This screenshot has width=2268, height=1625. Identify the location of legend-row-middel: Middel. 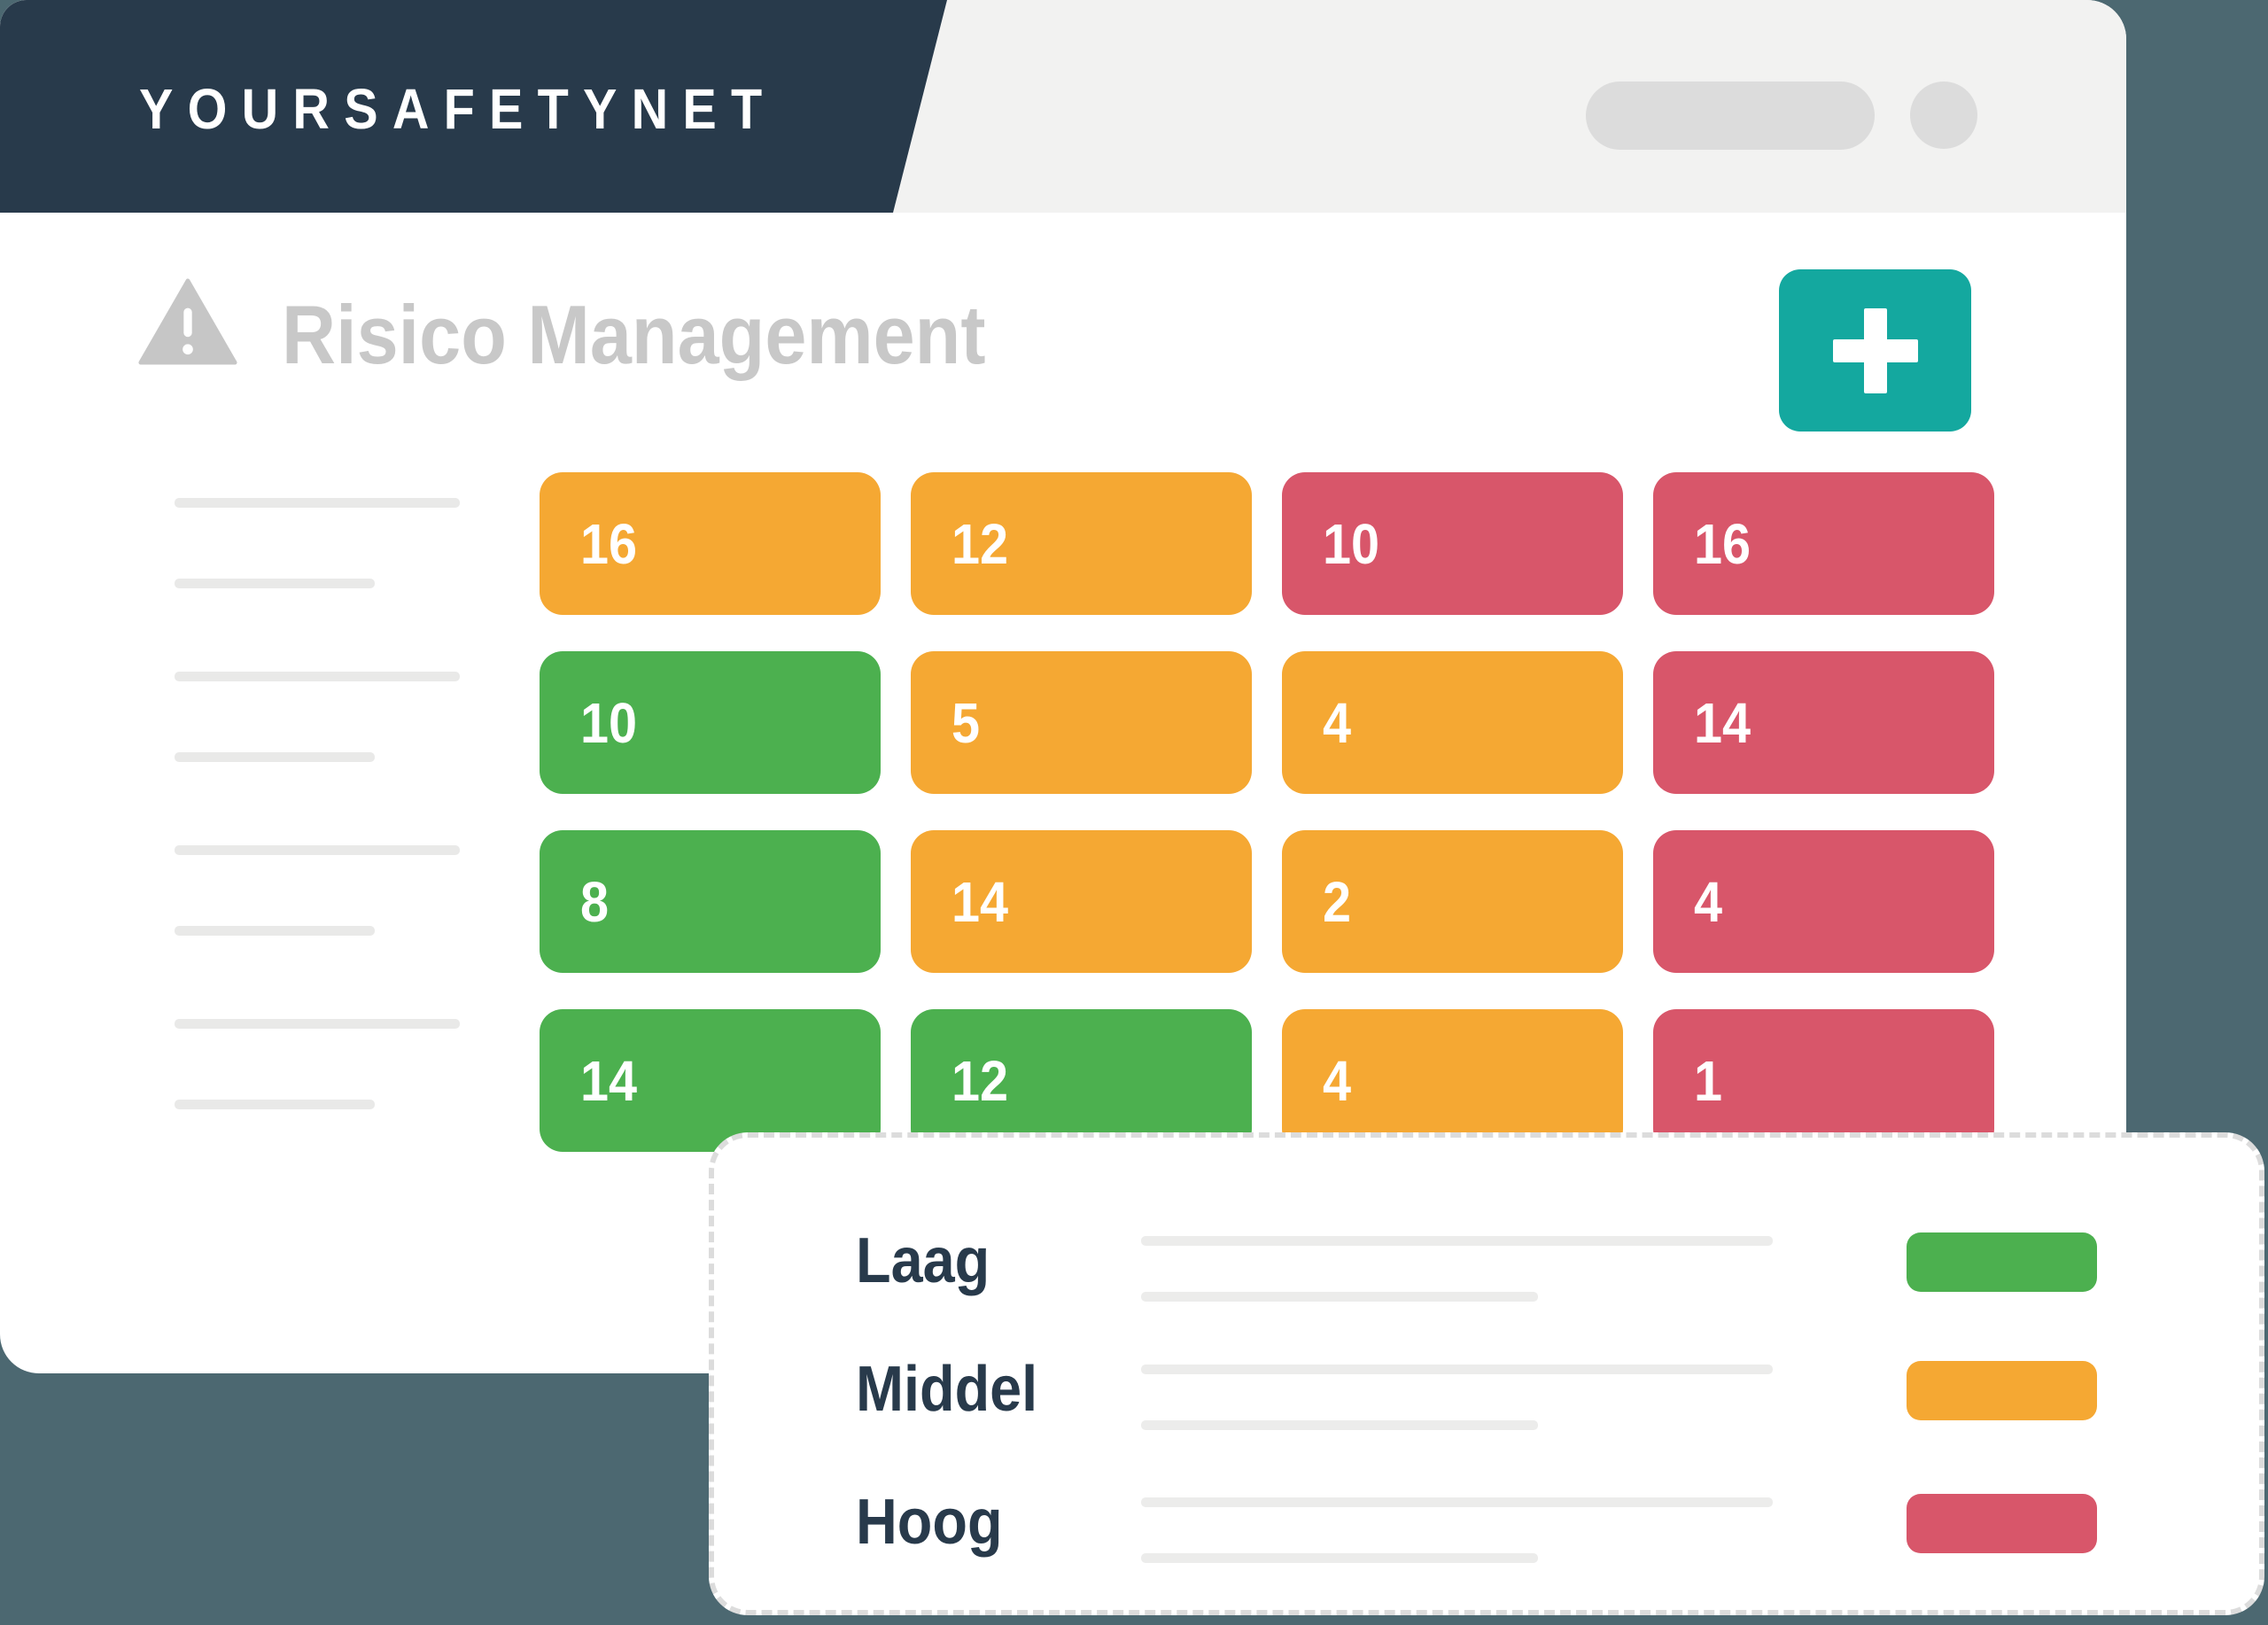
(1486, 1392).